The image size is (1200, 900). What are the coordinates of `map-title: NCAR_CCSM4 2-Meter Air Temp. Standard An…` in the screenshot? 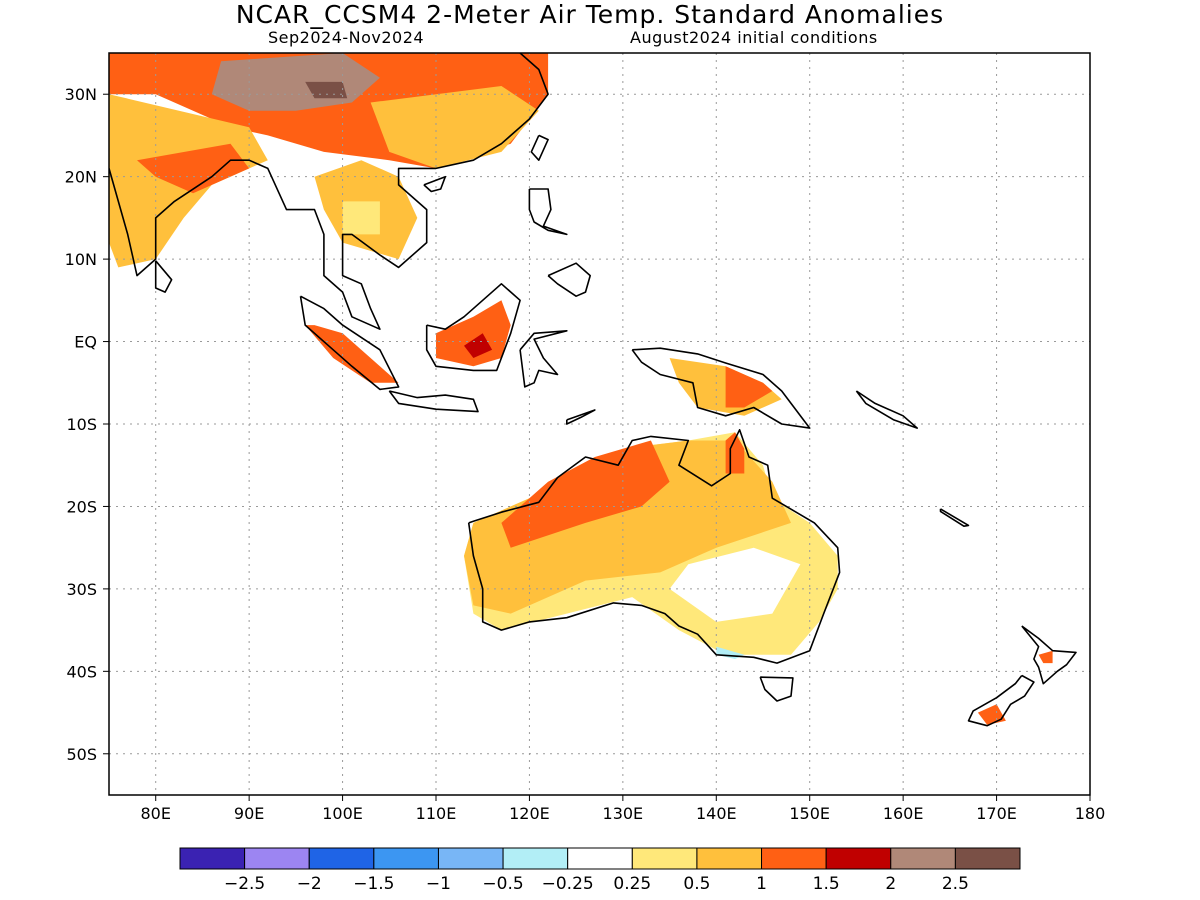 It's located at (590, 14).